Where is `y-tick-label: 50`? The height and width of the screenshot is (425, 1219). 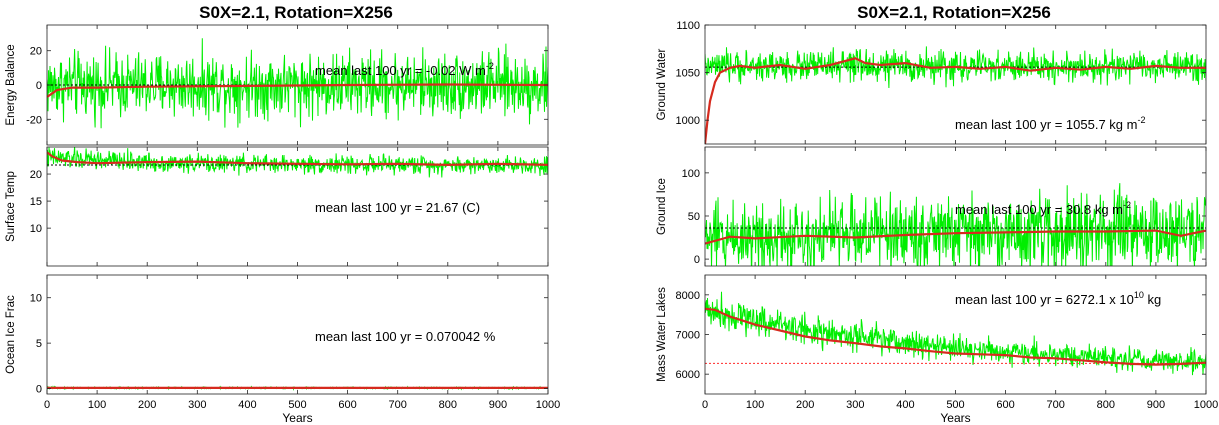
y-tick-label: 50 is located at coordinates (694, 217).